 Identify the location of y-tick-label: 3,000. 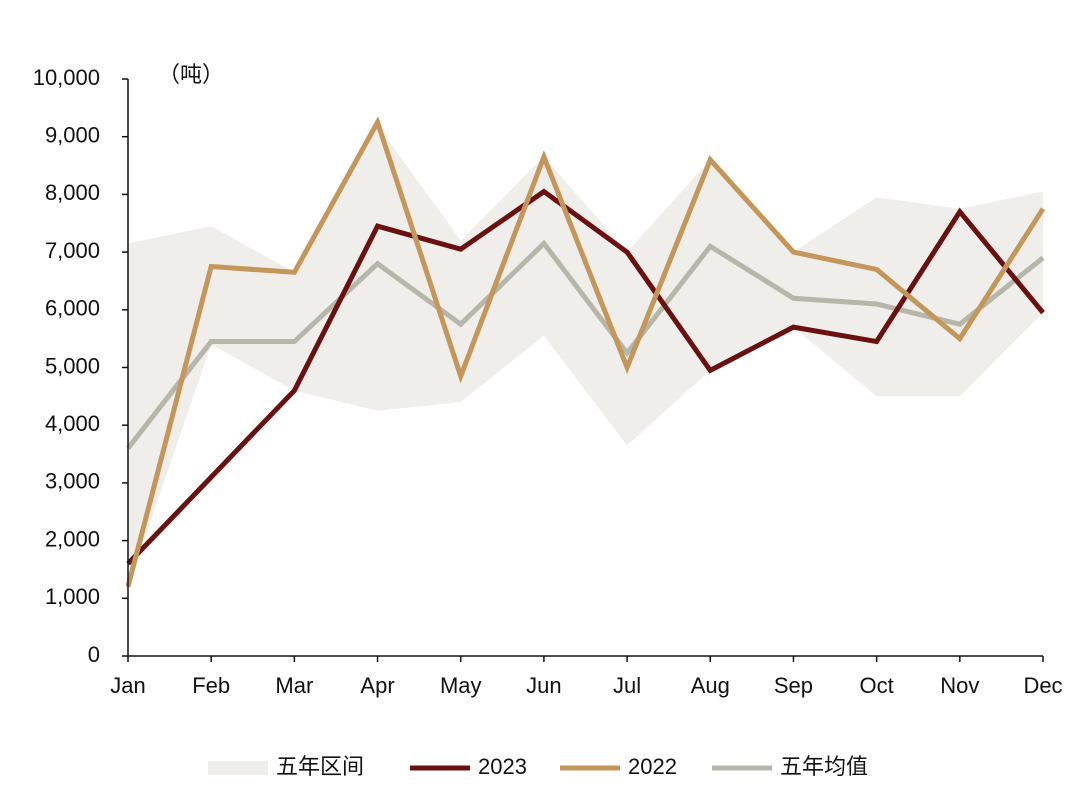
(72, 481).